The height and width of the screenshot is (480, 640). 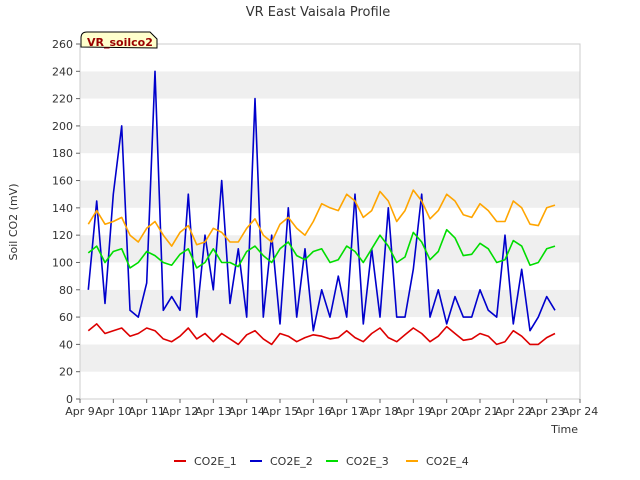 I want to click on x-tick-label: Apr 15, so click(x=280, y=411).